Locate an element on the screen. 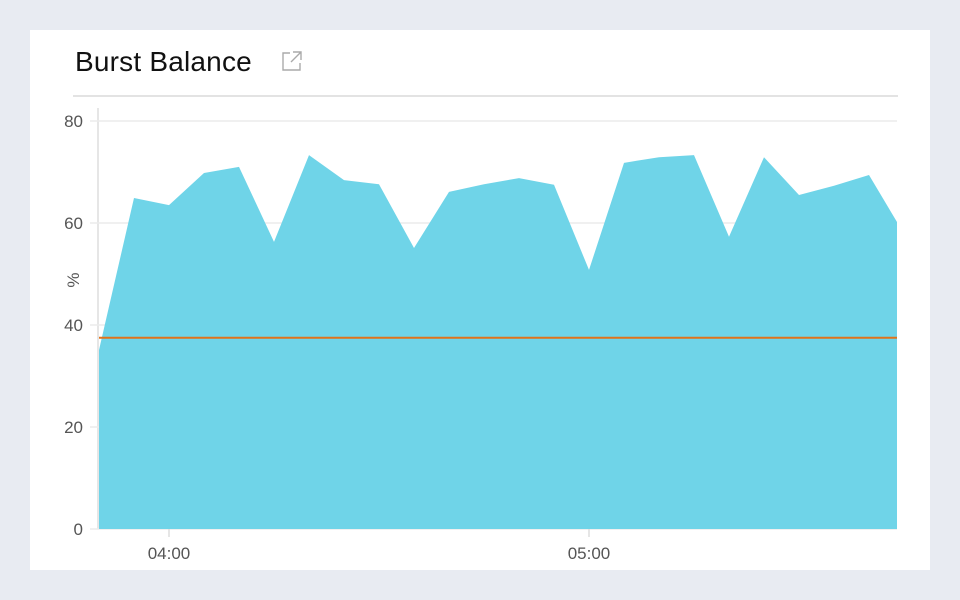 Image resolution: width=960 pixels, height=600 pixels. y-tick-label: 0 is located at coordinates (78, 529).